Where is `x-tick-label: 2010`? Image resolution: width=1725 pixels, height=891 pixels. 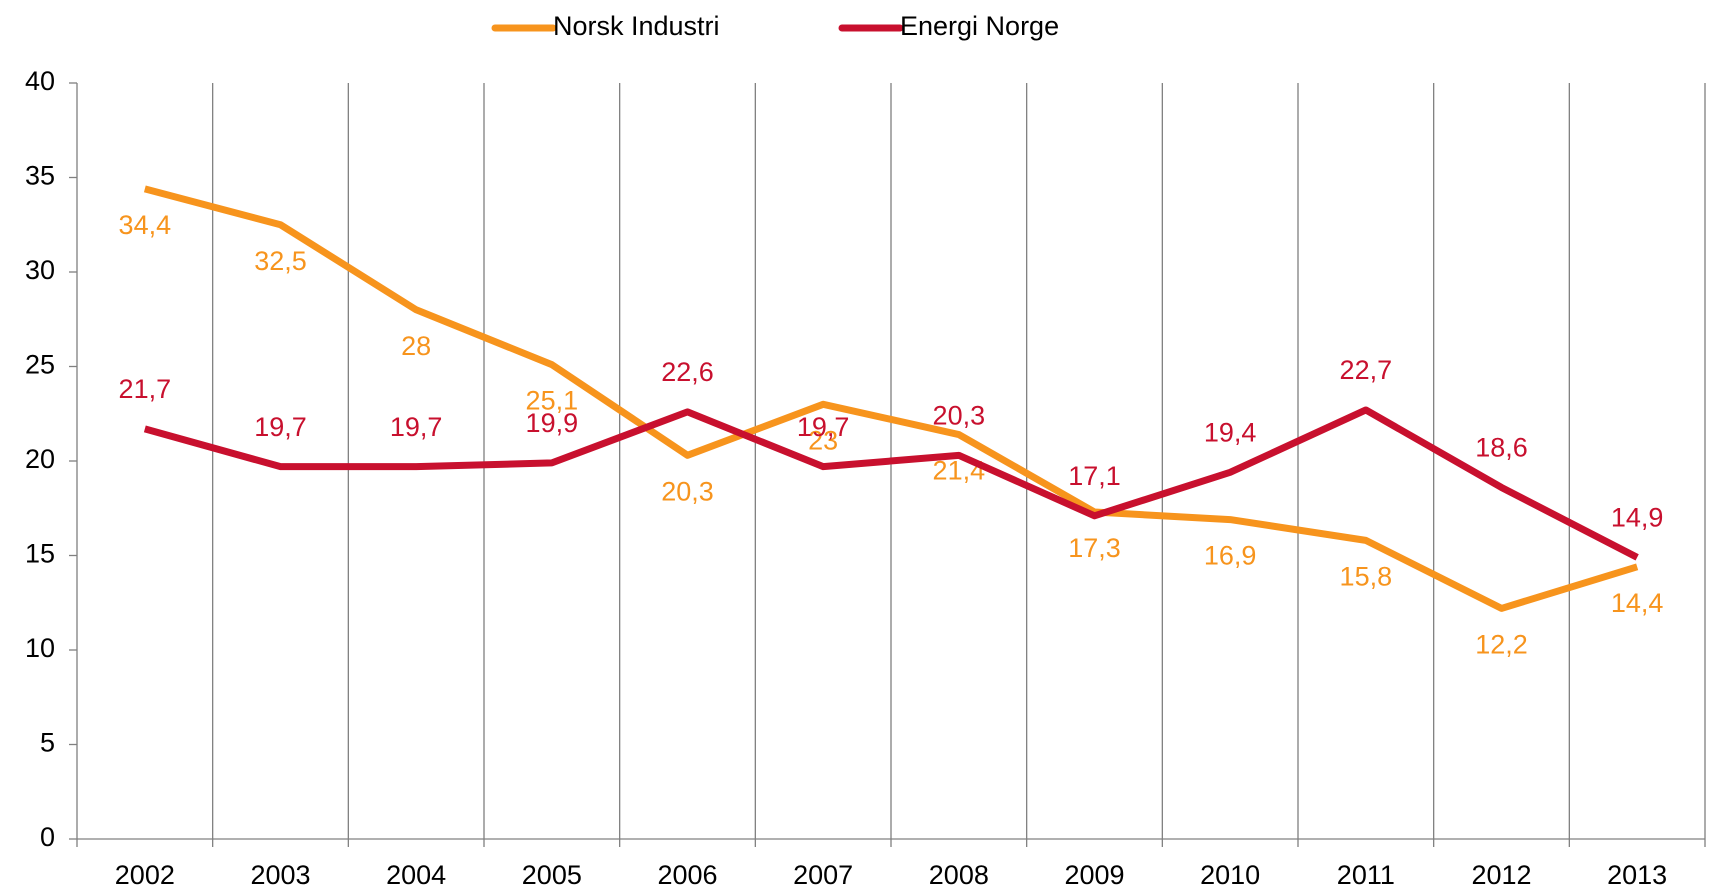
x-tick-label: 2010 is located at coordinates (1230, 875).